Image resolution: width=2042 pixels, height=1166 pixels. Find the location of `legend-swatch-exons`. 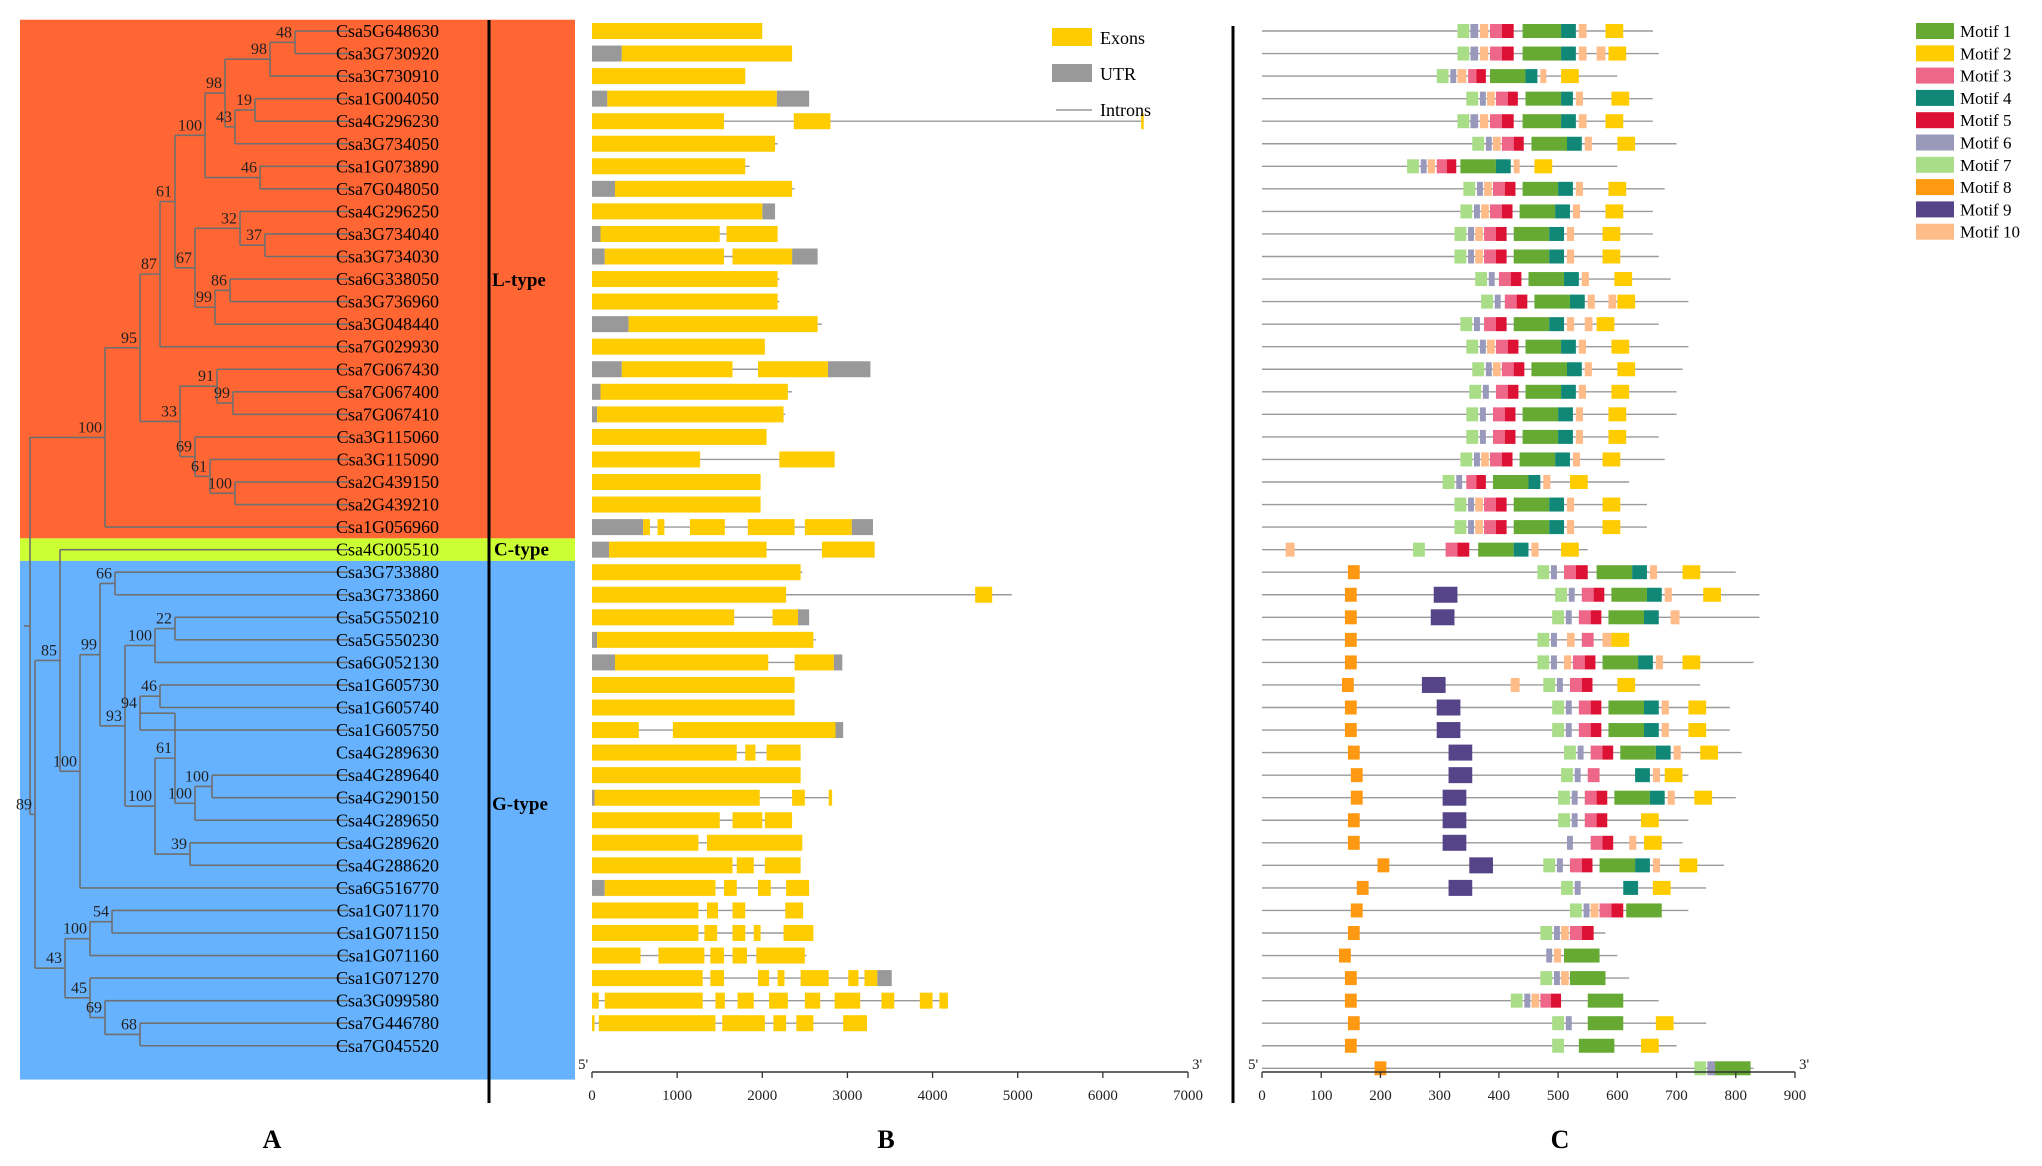

legend-swatch-exons is located at coordinates (1072, 37).